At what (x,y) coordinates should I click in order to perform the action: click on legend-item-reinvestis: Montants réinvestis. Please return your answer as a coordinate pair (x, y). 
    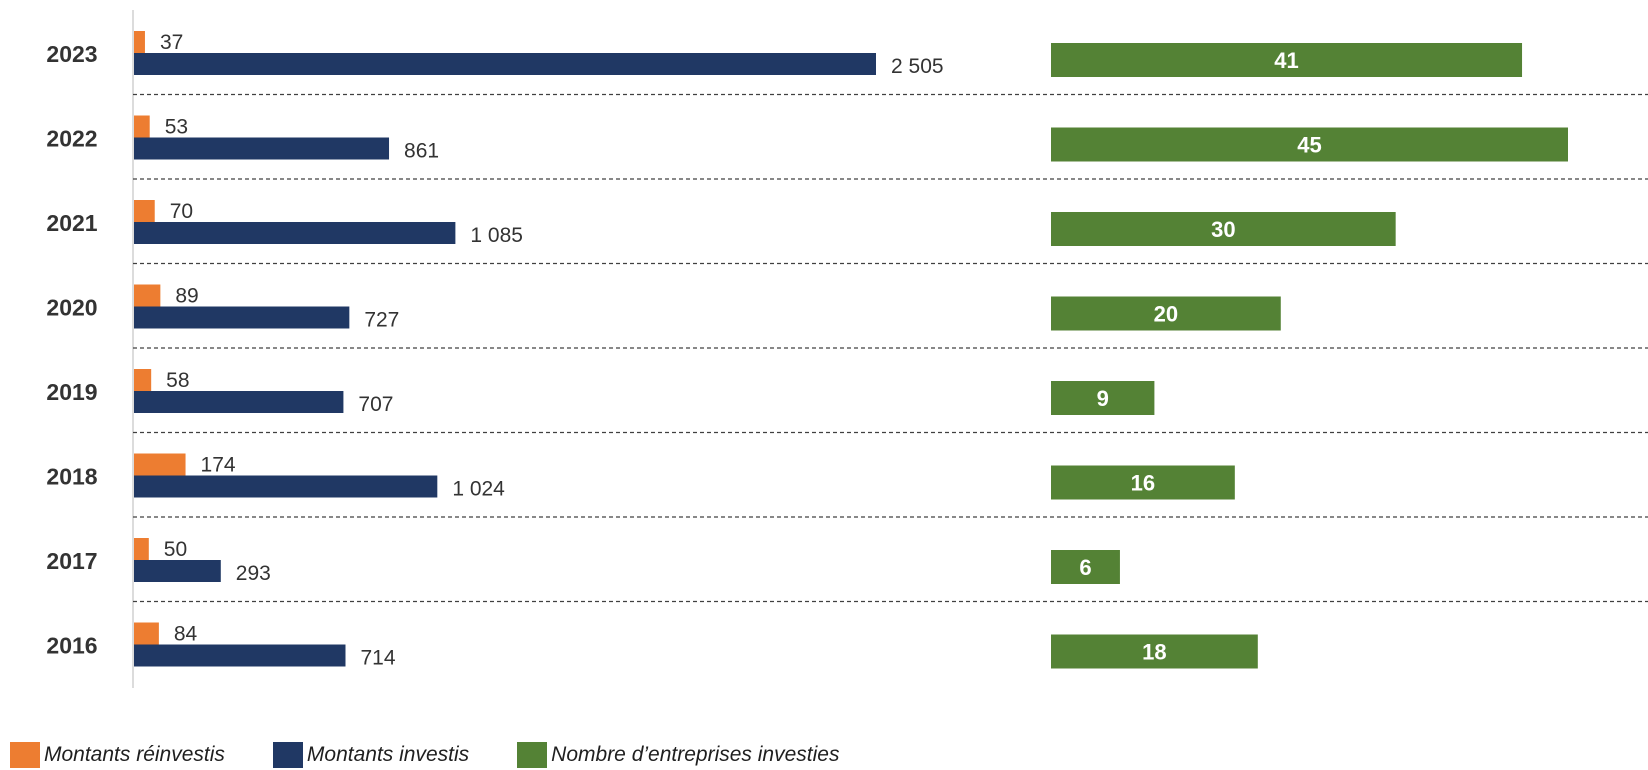
    Looking at the image, I should click on (117, 755).